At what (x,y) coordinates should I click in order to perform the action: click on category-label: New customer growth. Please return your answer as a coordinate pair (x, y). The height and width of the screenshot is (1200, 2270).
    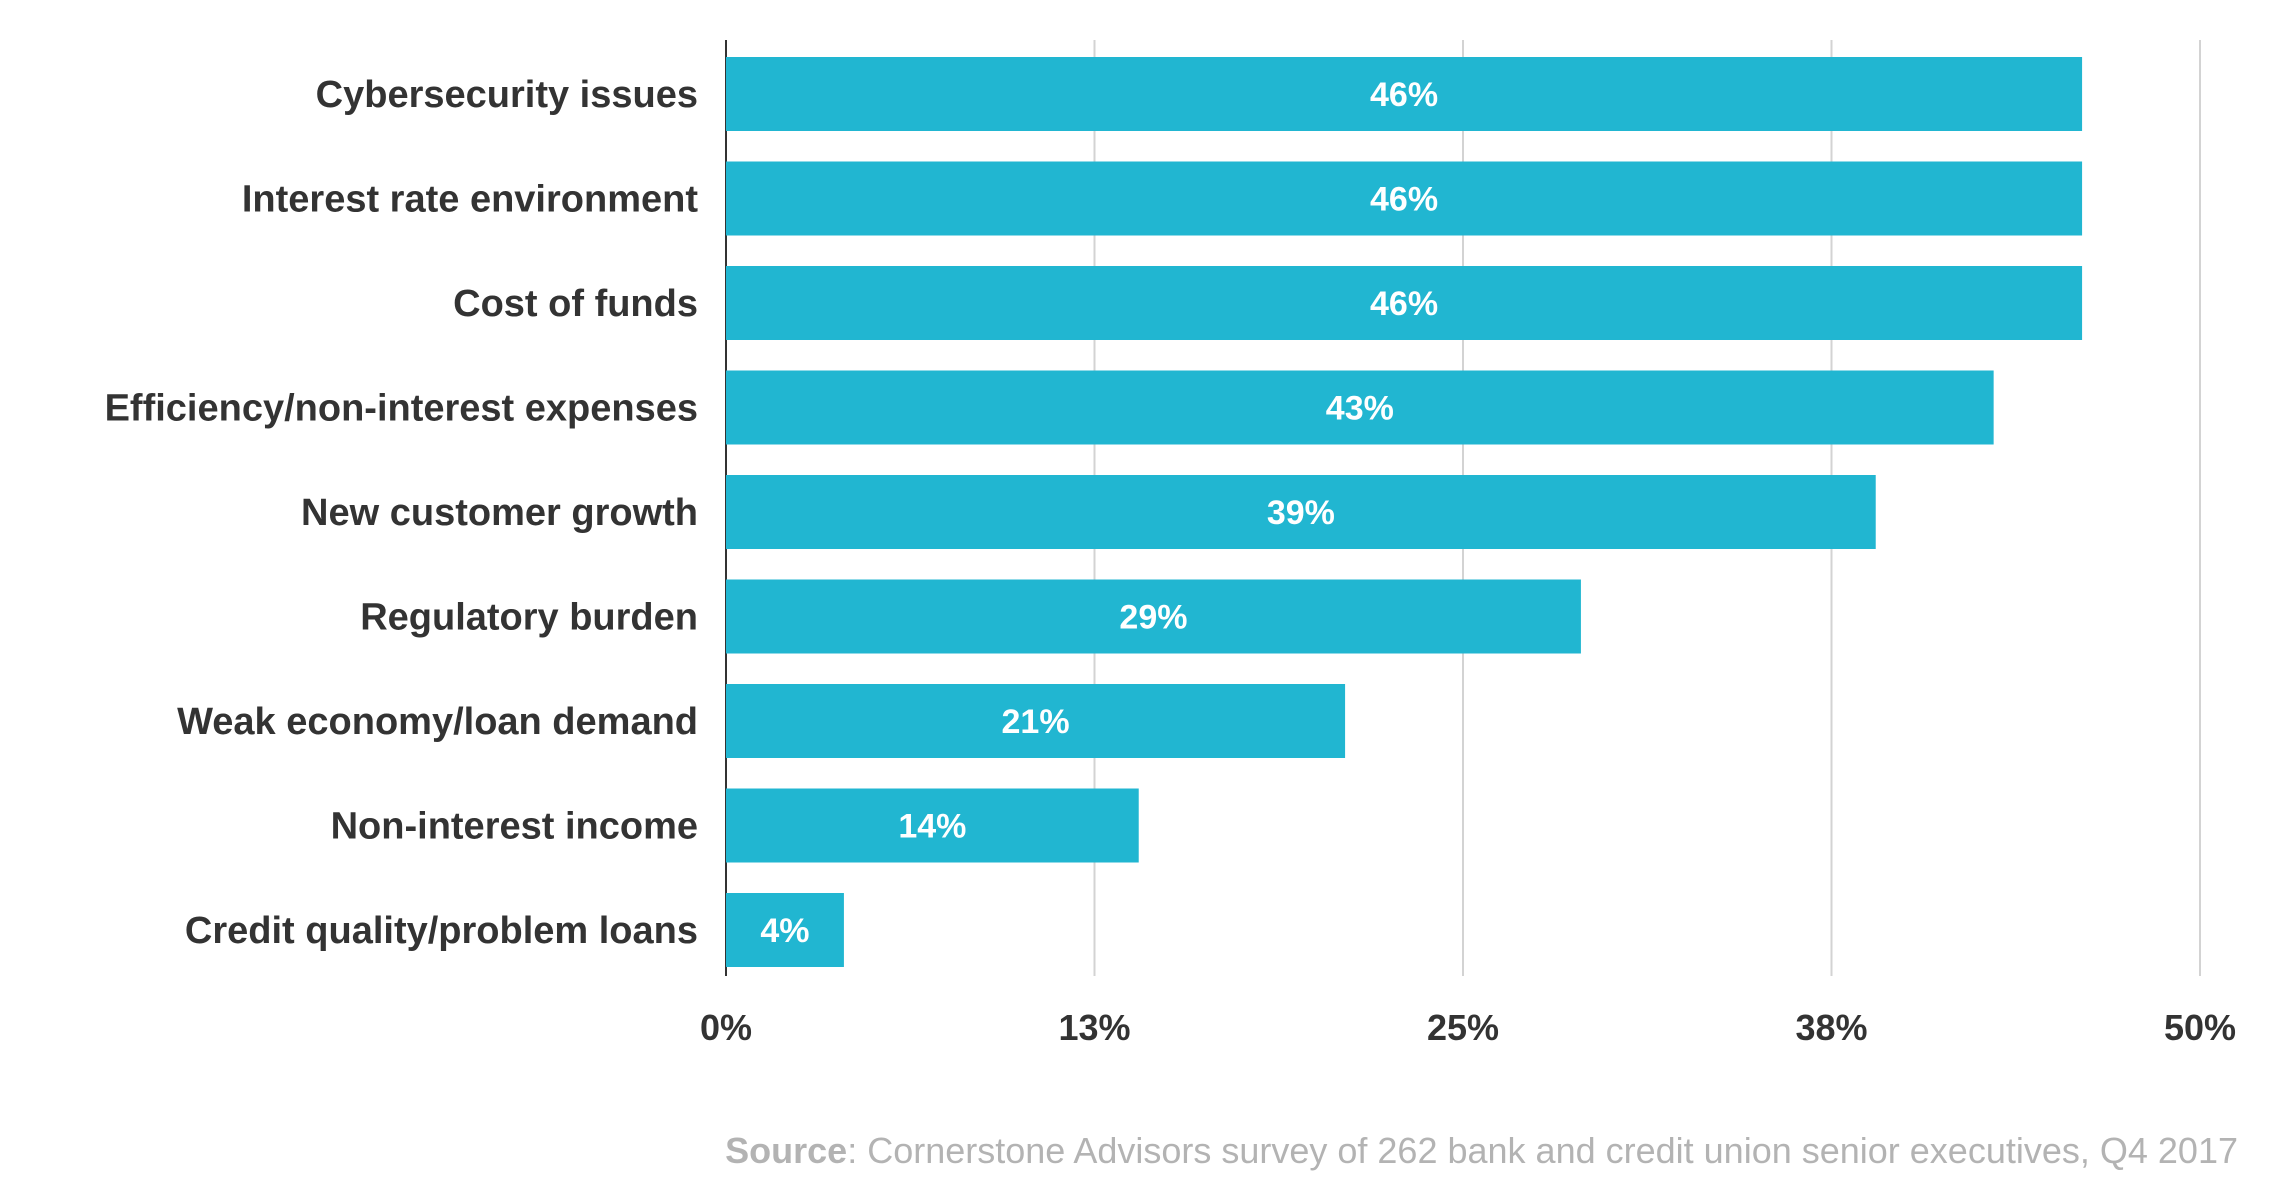
    Looking at the image, I should click on (499, 513).